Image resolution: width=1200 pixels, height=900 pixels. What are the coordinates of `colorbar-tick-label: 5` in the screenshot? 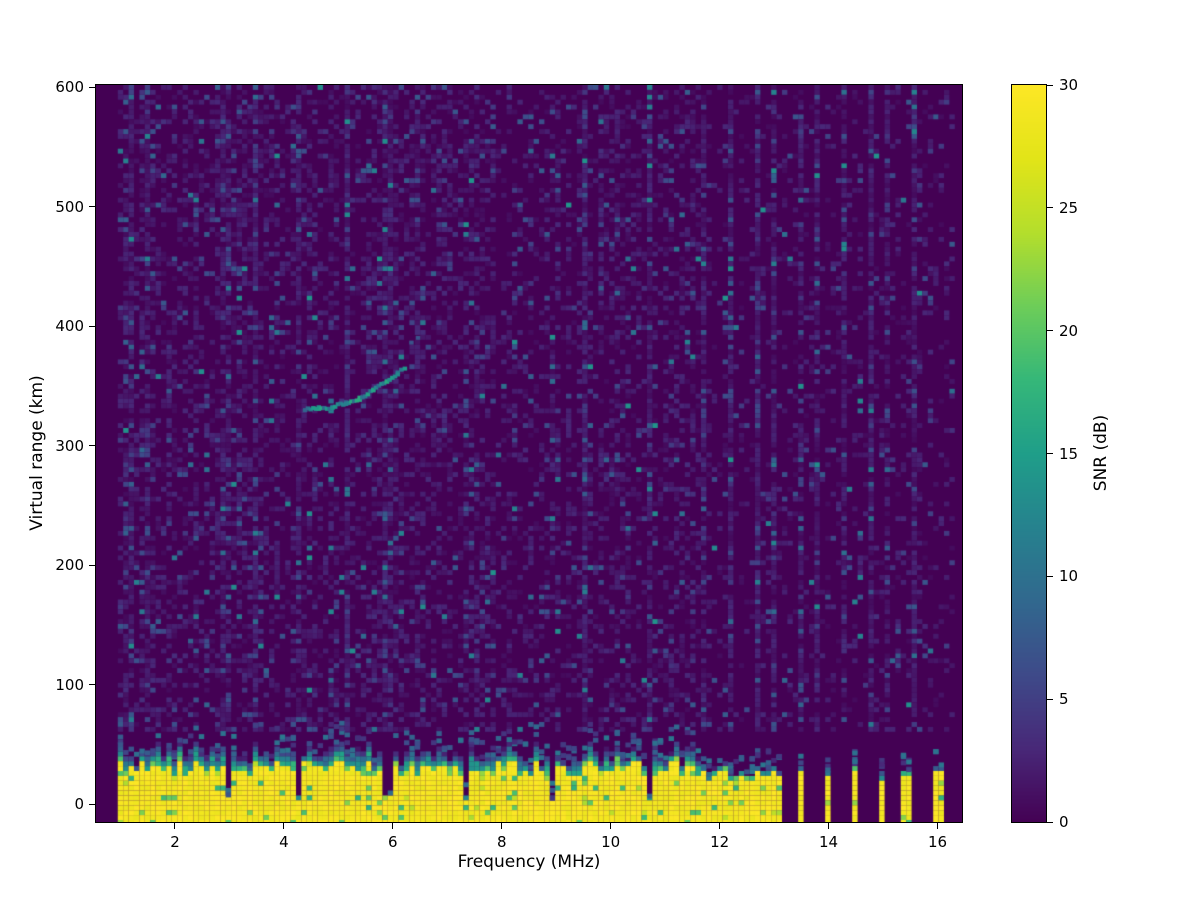 It's located at (1064, 699).